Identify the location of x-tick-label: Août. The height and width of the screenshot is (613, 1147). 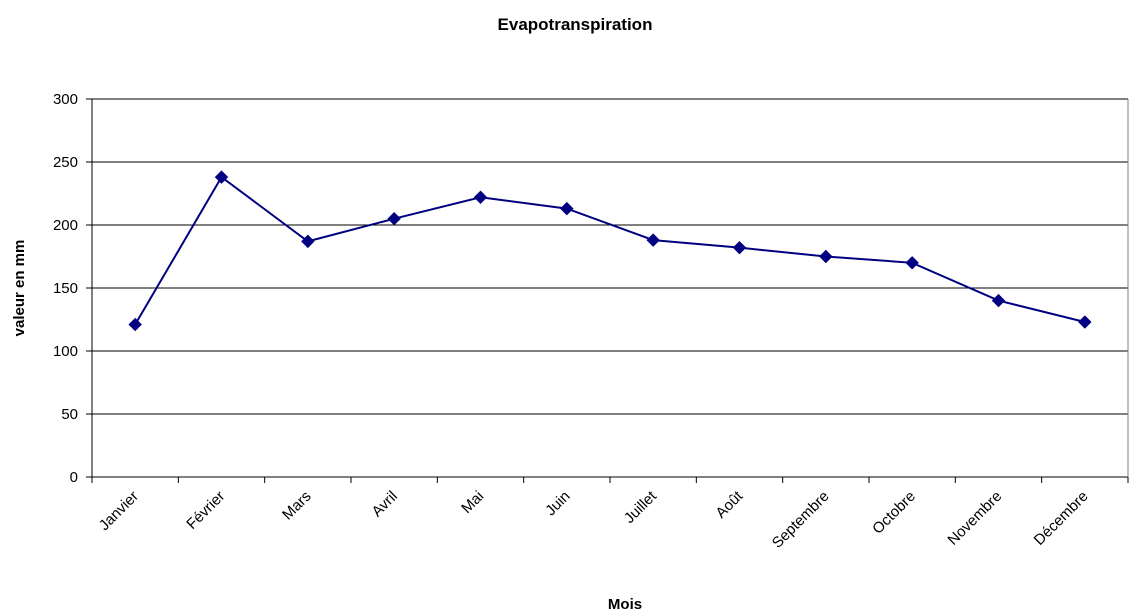
(729, 504).